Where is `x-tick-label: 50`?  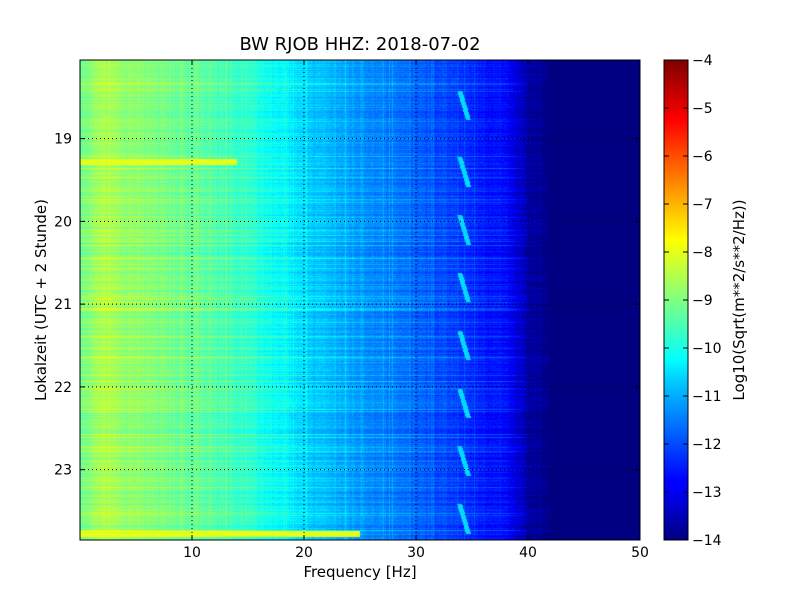
x-tick-label: 50 is located at coordinates (640, 553).